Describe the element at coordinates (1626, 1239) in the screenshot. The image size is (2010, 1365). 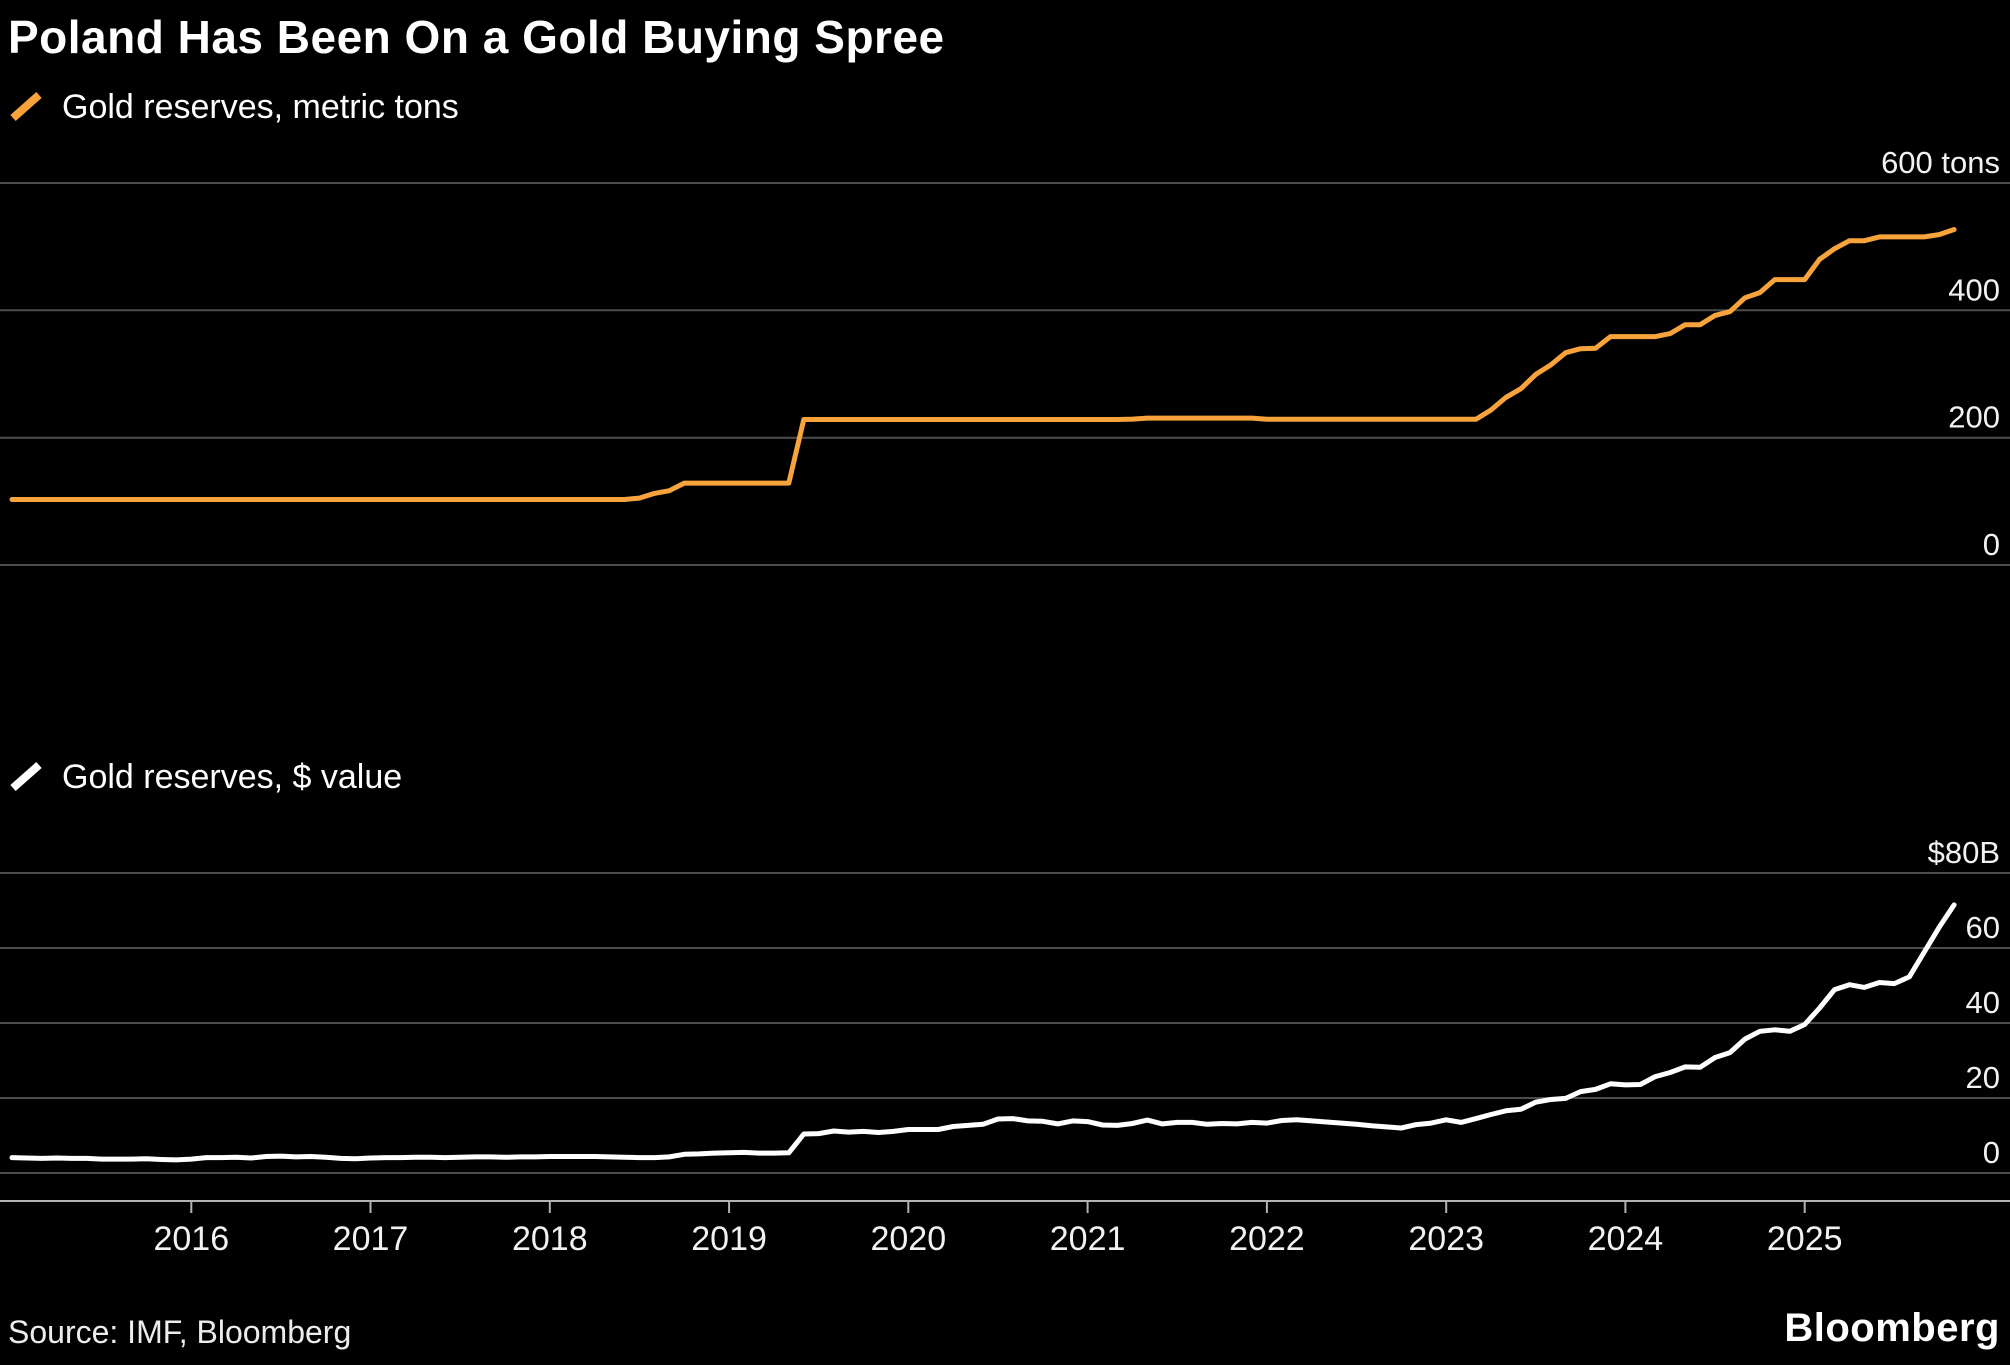
I see `svg-text: 2024` at that location.